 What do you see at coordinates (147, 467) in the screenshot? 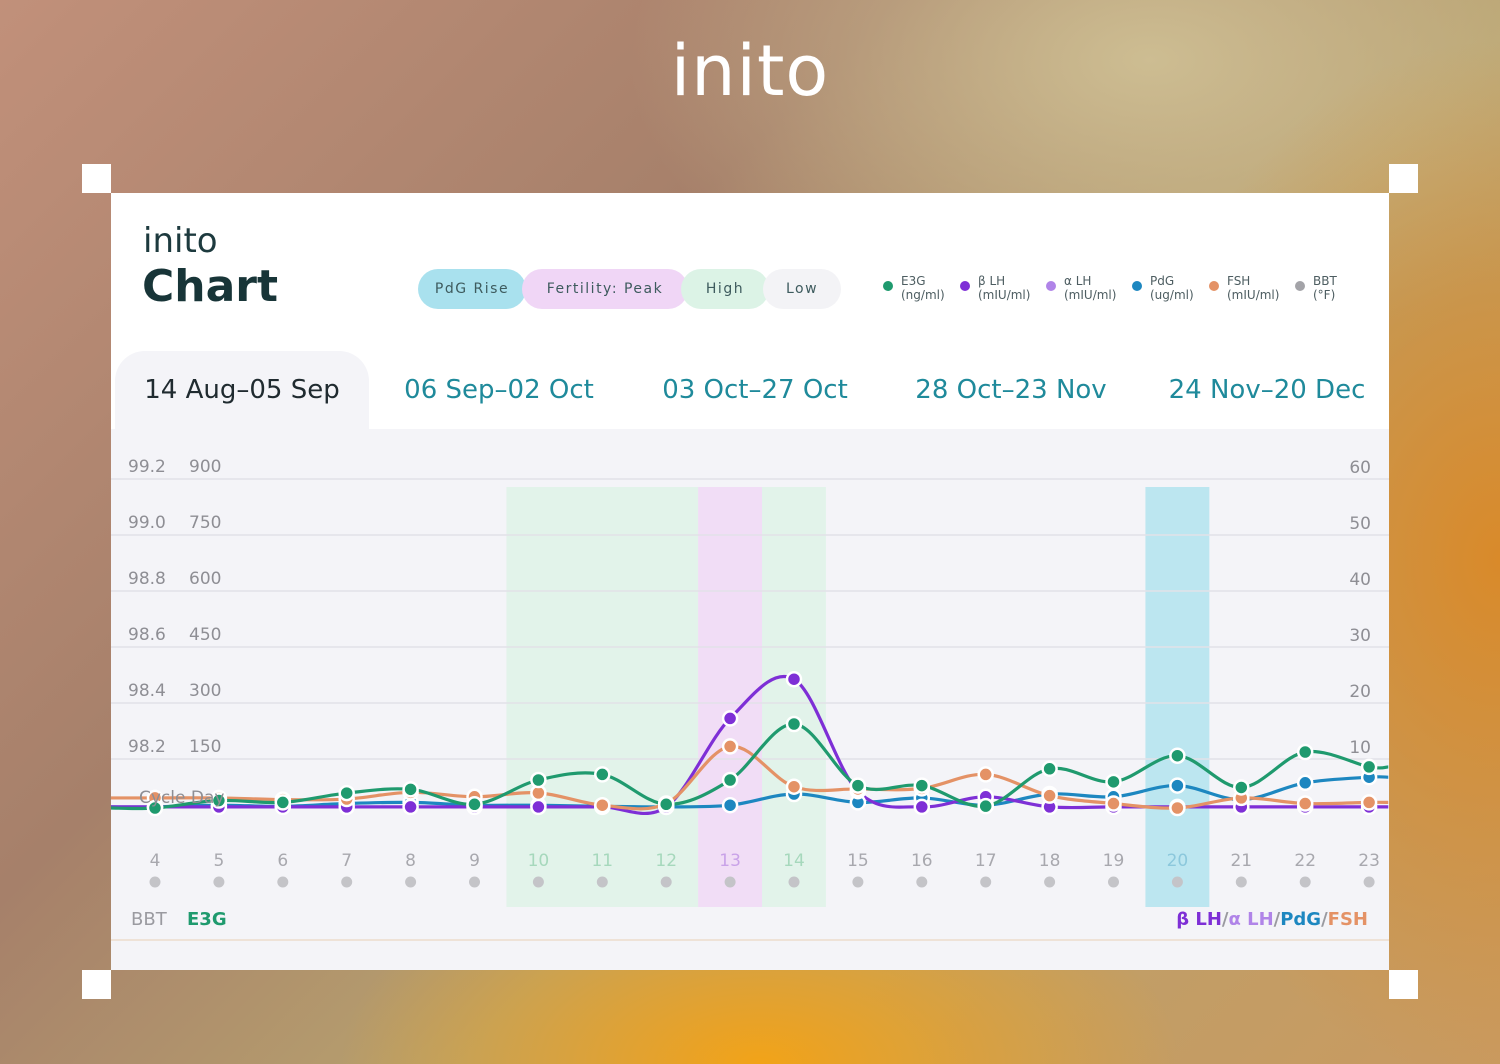
I see `left-axis-bbt-tick: 99.2` at bounding box center [147, 467].